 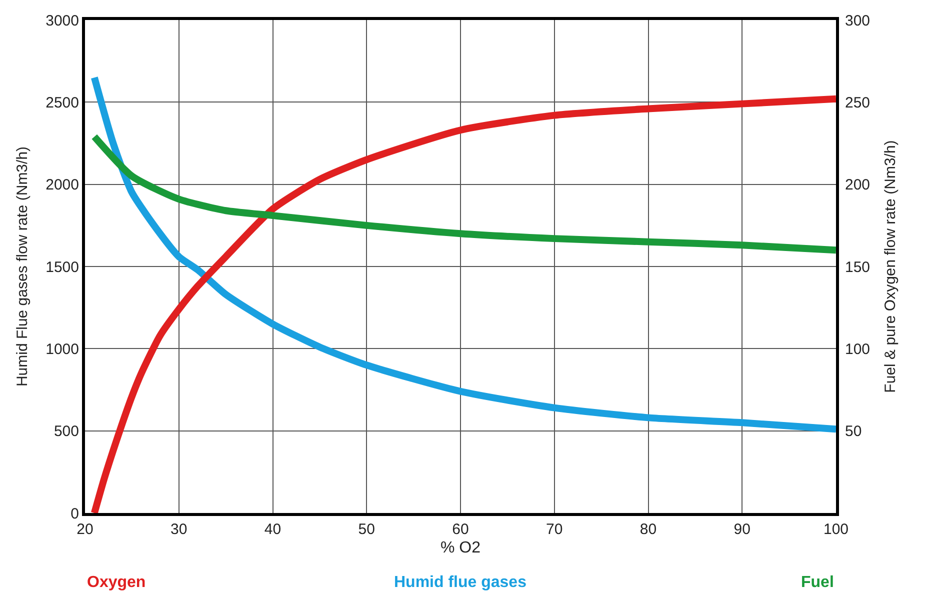 I want to click on x-tick-label: 60, so click(x=460, y=529).